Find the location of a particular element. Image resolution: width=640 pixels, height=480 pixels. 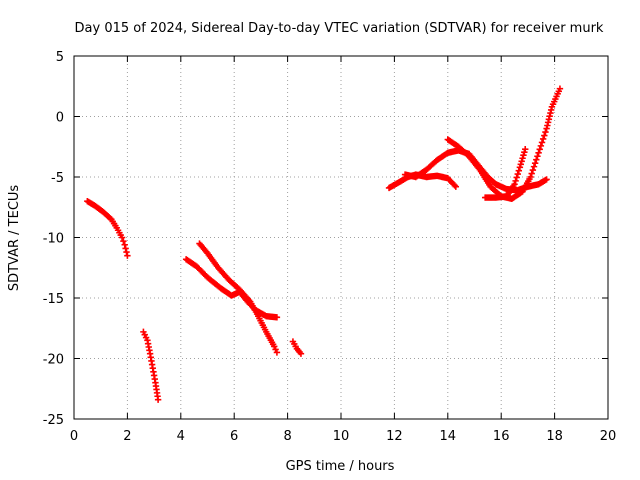

y-tick-label: -25 is located at coordinates (53, 420).